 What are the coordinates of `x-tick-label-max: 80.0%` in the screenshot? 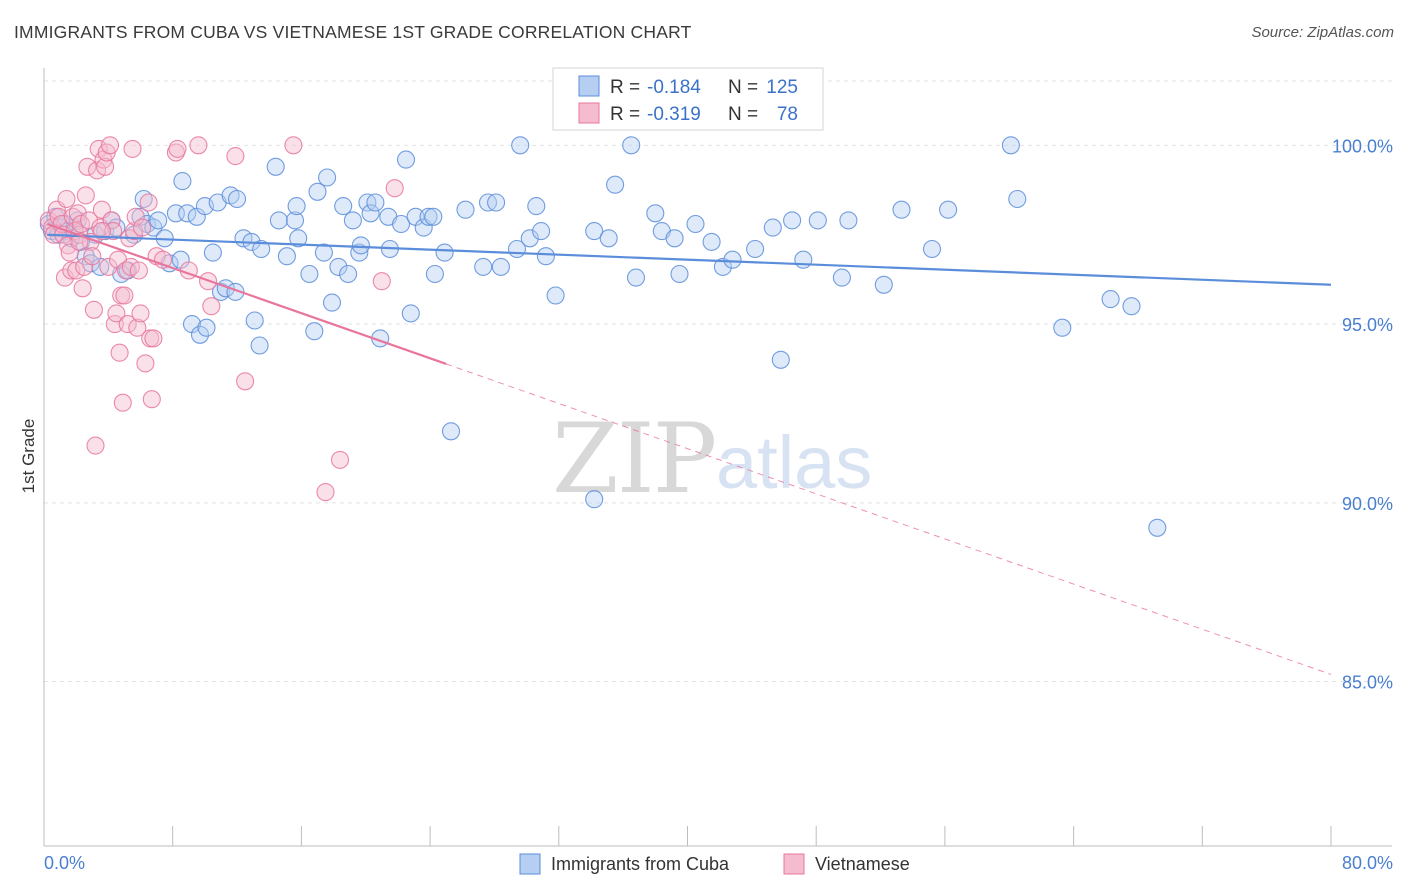 It's located at (1367, 863).